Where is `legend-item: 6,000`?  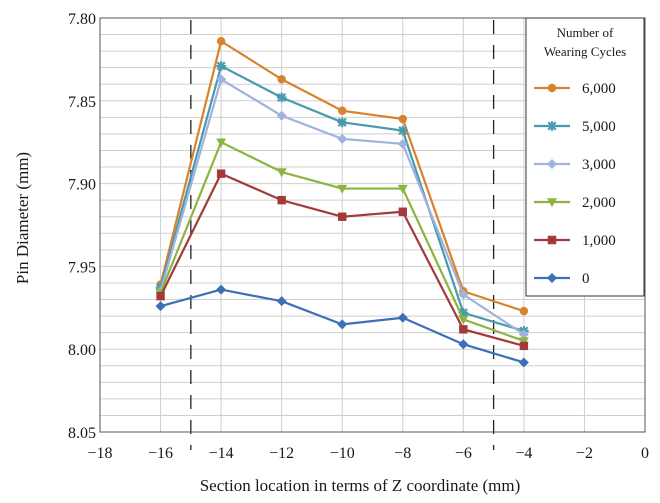
legend-item: 6,000 is located at coordinates (575, 89).